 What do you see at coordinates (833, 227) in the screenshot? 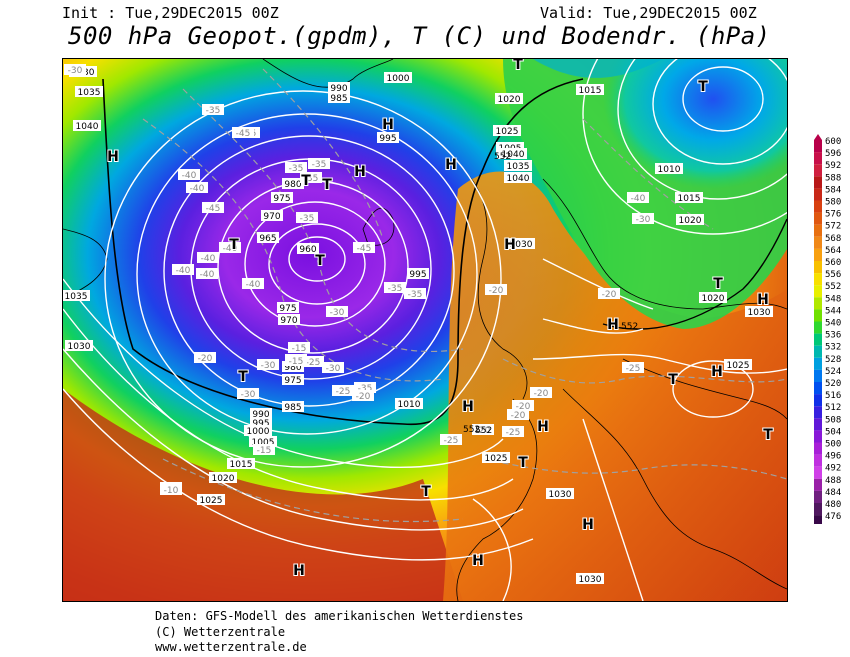
I see `legend-label-572: 572` at bounding box center [833, 227].